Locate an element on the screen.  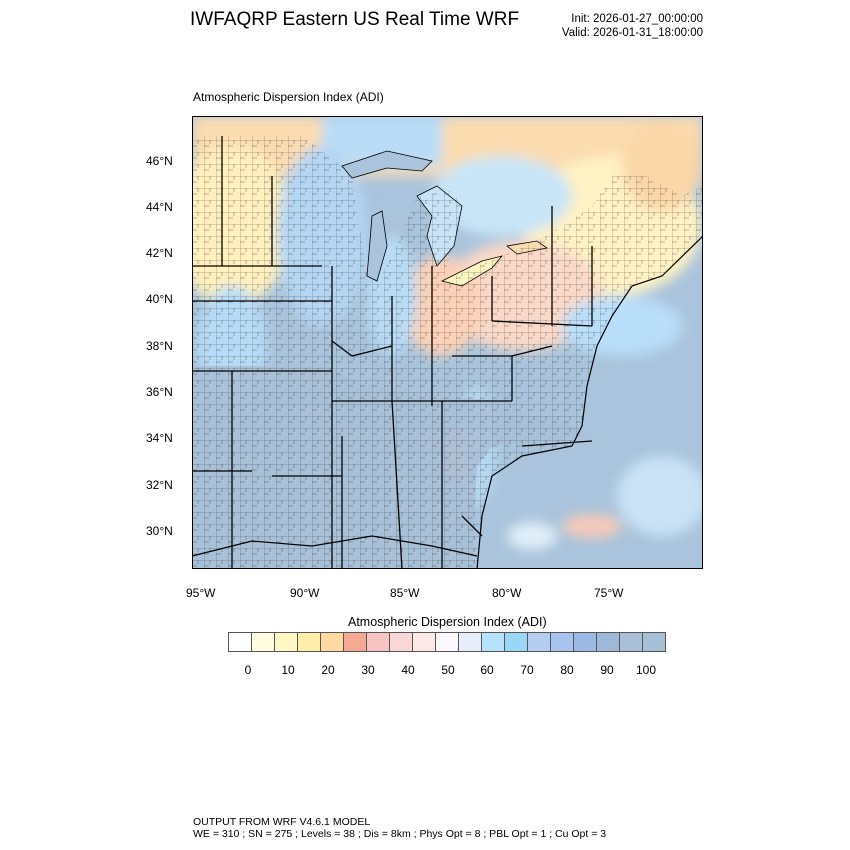
colorbar-tick-label: 10 is located at coordinates (288, 670).